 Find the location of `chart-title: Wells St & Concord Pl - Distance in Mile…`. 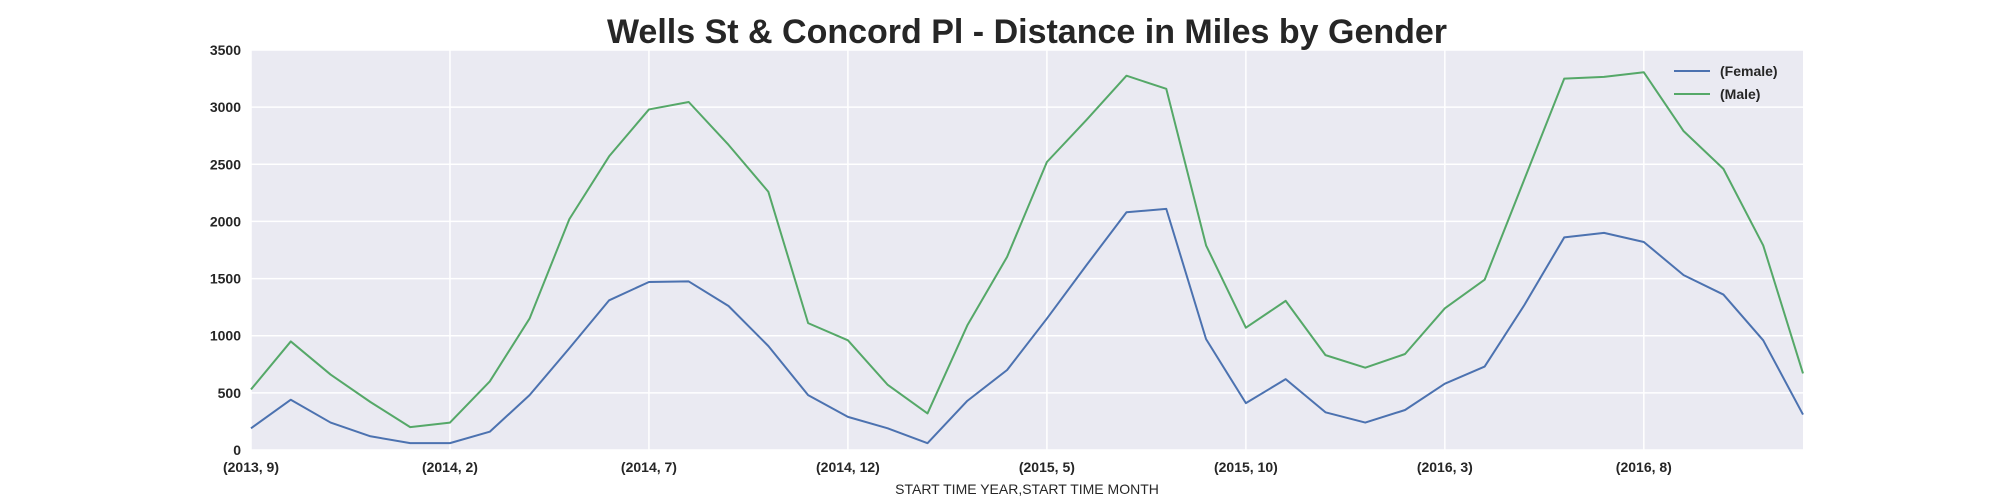

chart-title: Wells St & Concord Pl - Distance in Mile… is located at coordinates (1027, 32).